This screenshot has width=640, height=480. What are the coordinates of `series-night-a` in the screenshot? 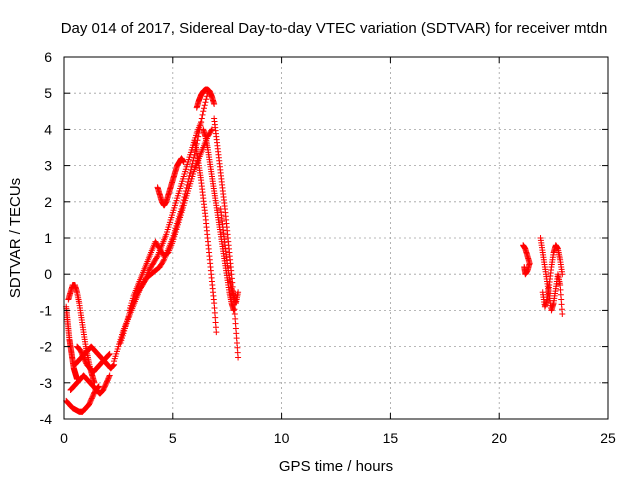 It's located at (526, 260).